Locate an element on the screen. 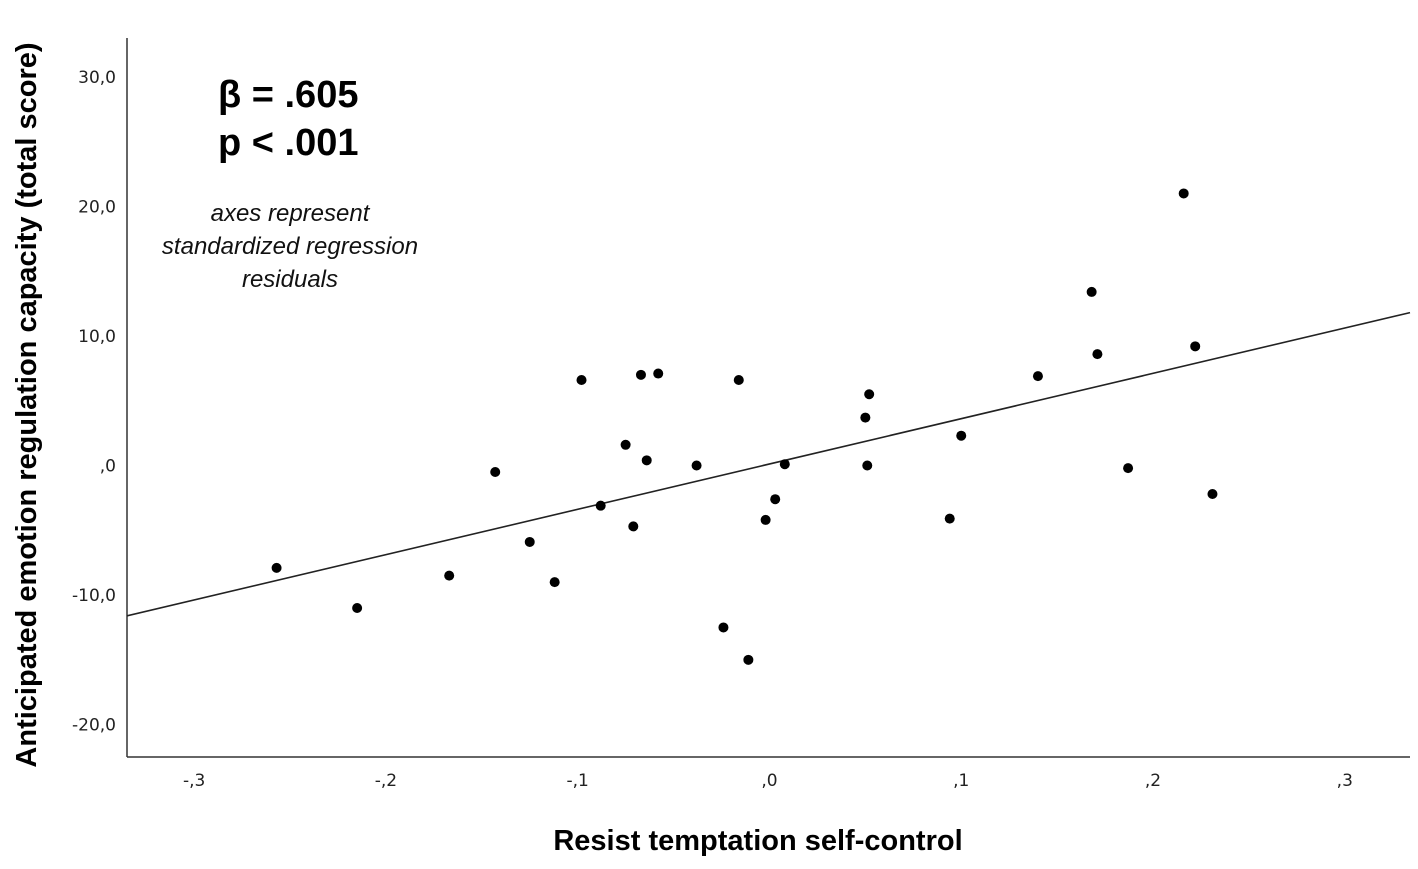 The height and width of the screenshot is (869, 1418). note-line-2: standardized regression is located at coordinates (290, 246).